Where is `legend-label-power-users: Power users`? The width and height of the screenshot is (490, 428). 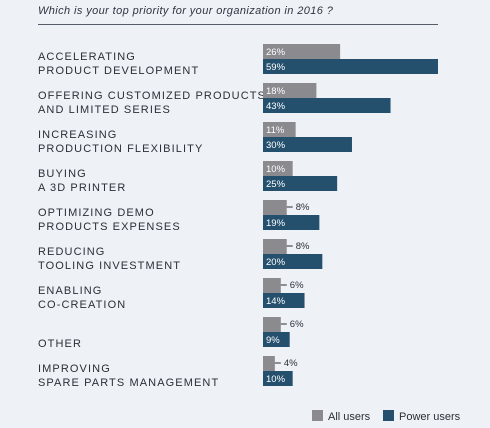
legend-label-power-users: Power users is located at coordinates (430, 417).